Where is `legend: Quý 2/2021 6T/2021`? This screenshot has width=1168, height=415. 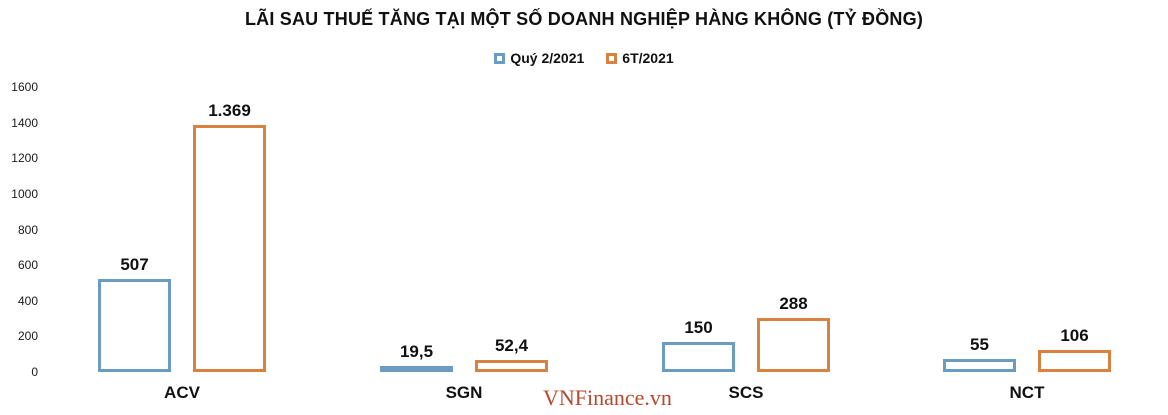
legend: Quý 2/2021 6T/2021 is located at coordinates (584, 58).